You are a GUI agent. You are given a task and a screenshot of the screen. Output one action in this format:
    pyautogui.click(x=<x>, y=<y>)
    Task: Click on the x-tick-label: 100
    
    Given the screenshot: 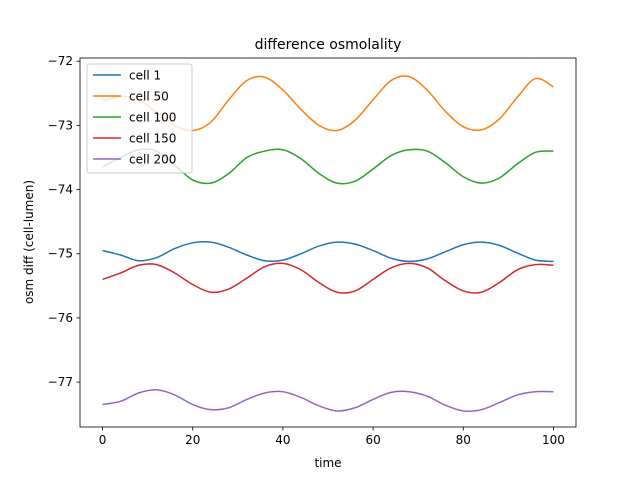 What is the action you would take?
    pyautogui.click(x=553, y=440)
    